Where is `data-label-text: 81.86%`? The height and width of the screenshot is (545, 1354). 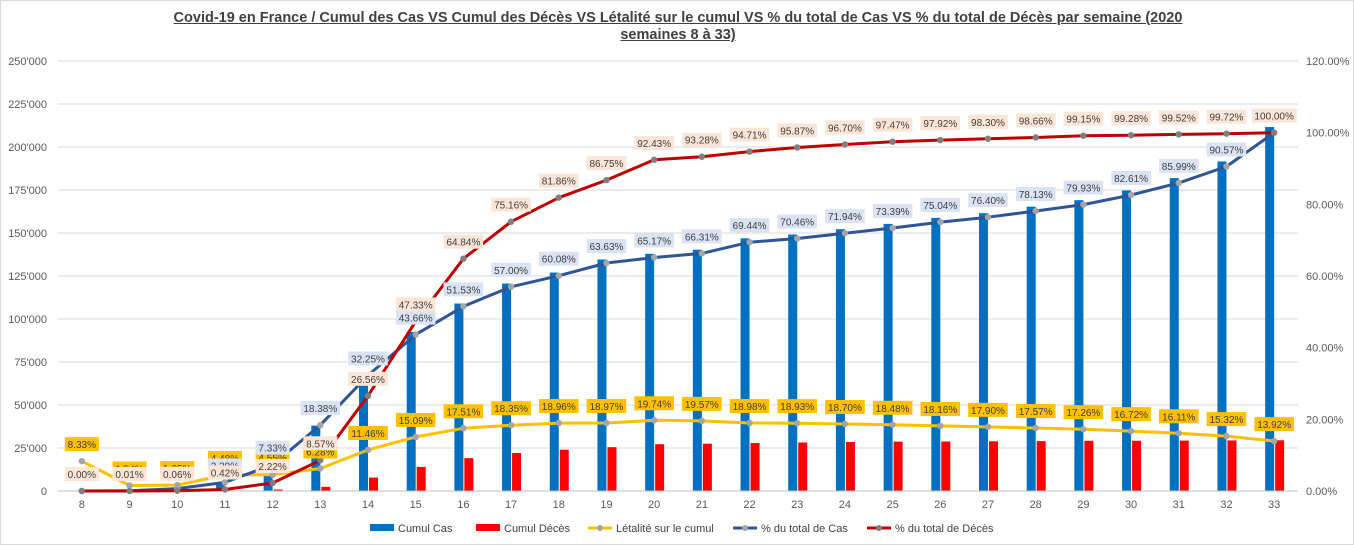
data-label-text: 81.86% is located at coordinates (559, 182).